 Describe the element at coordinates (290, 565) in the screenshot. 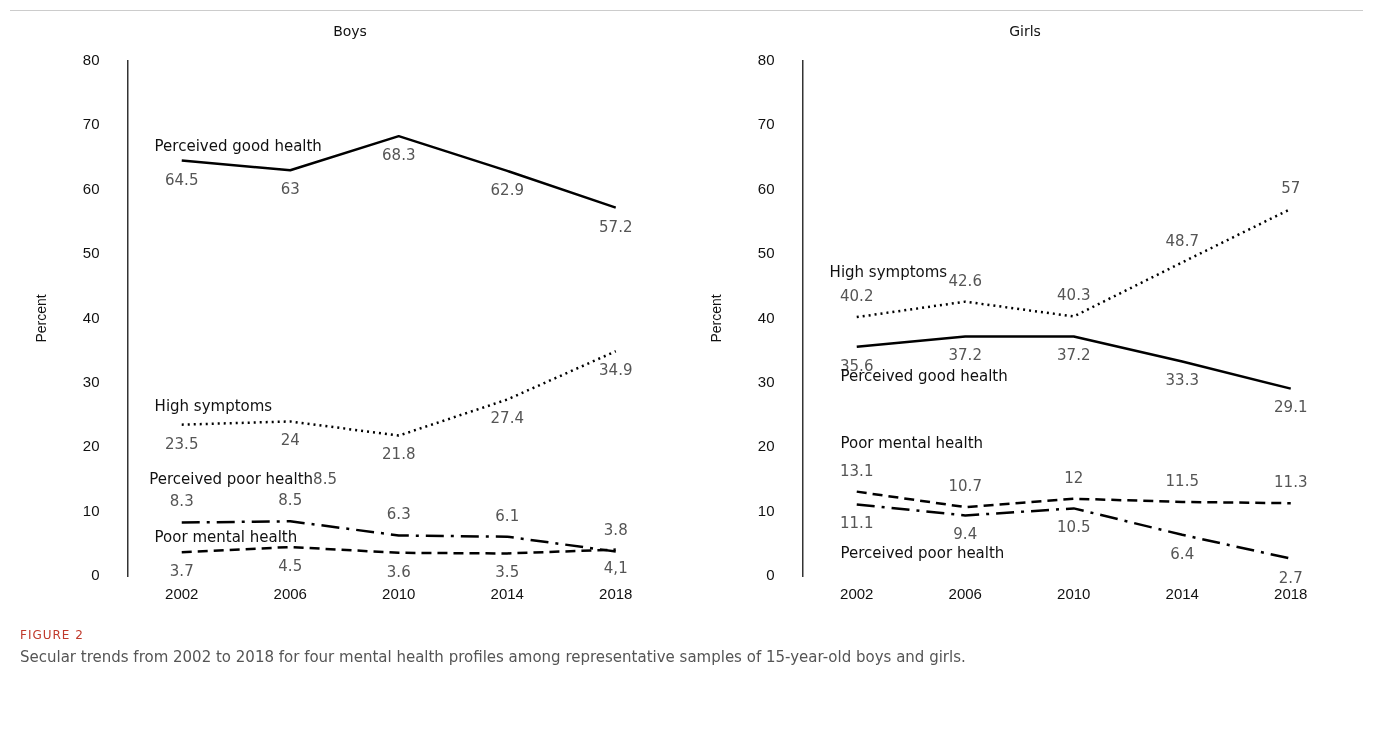

I see `data-label: 4.5` at that location.